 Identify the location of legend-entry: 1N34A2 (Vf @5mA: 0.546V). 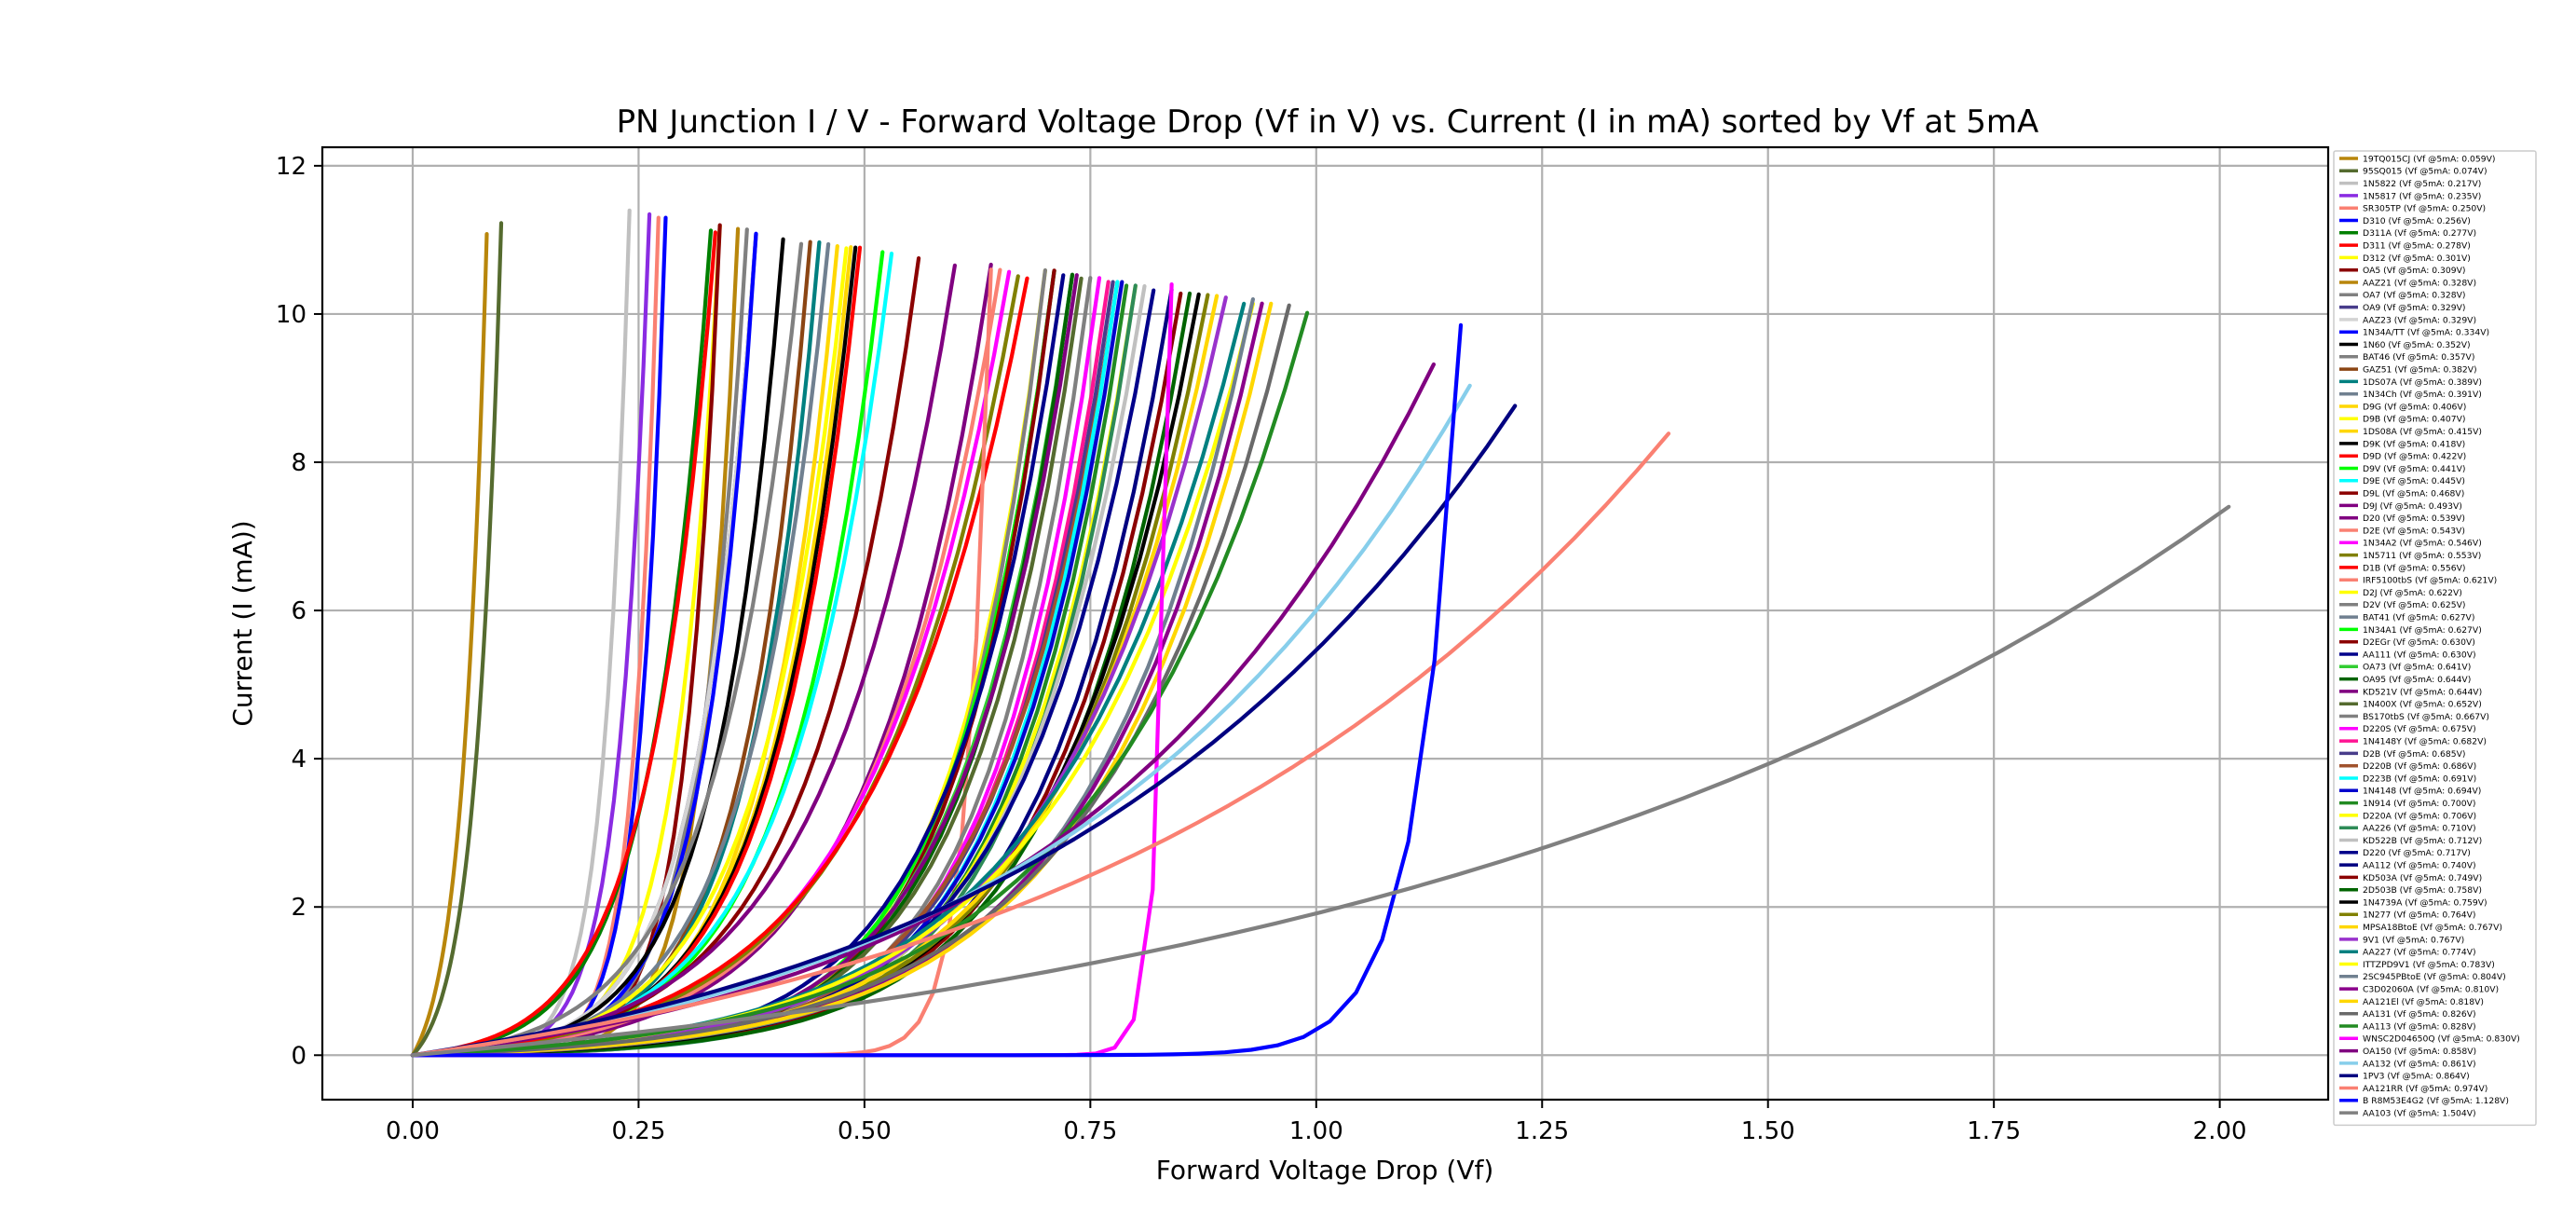
(2422, 544).